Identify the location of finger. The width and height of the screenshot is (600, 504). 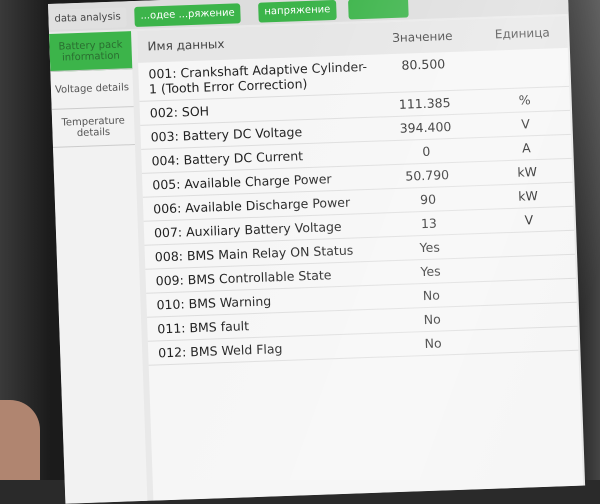
(20, 440).